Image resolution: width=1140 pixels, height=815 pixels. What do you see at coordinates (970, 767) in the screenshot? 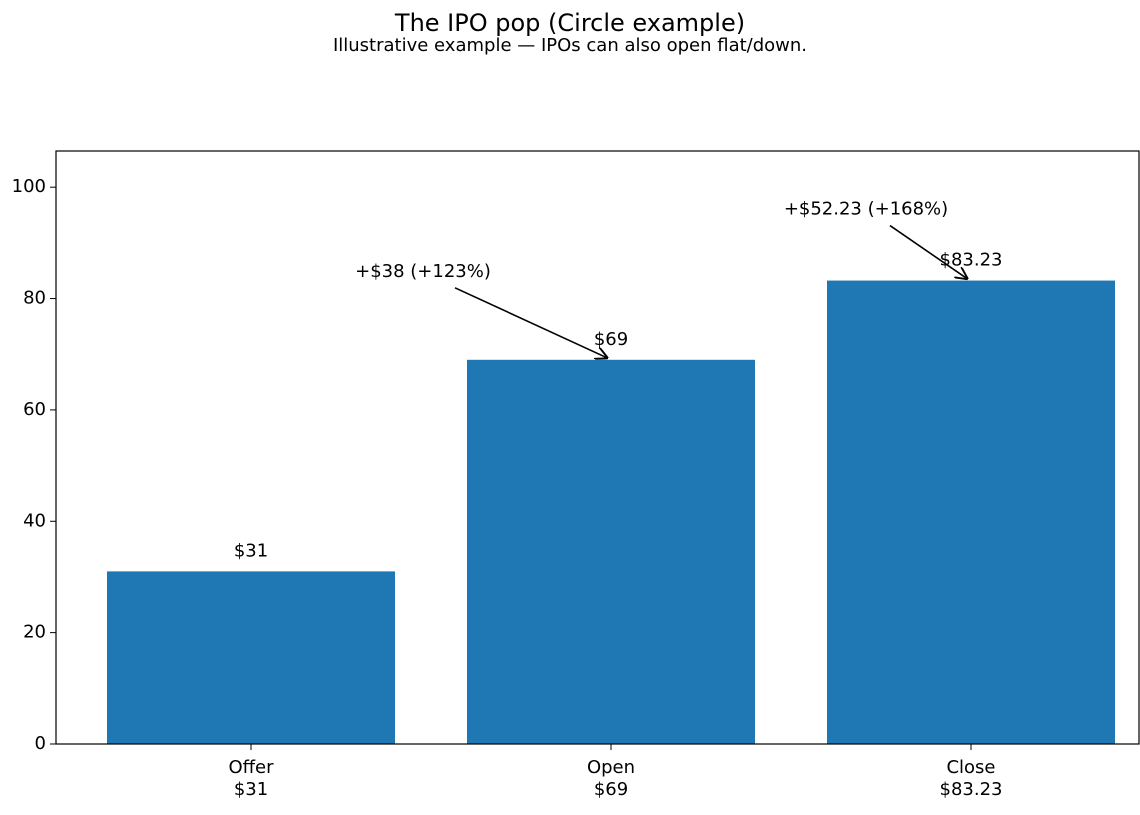
I see `x-tick-label: Close` at bounding box center [970, 767].